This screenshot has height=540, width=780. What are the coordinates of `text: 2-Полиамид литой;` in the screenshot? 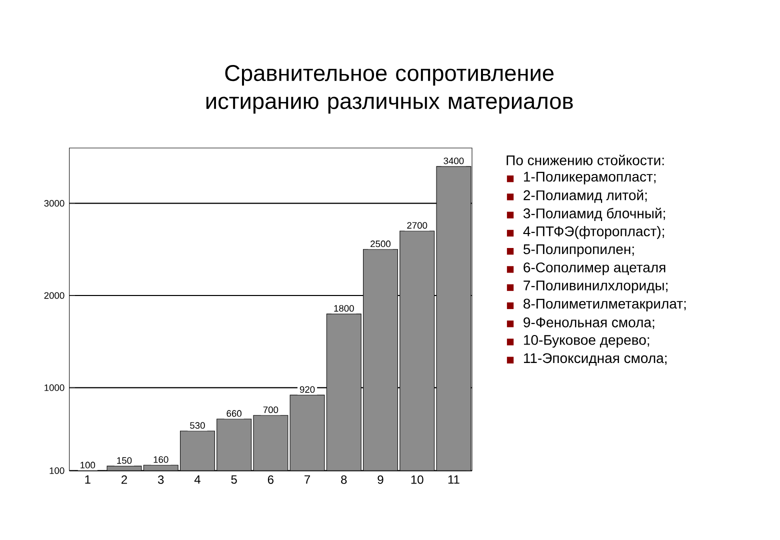 It's located at (585, 196).